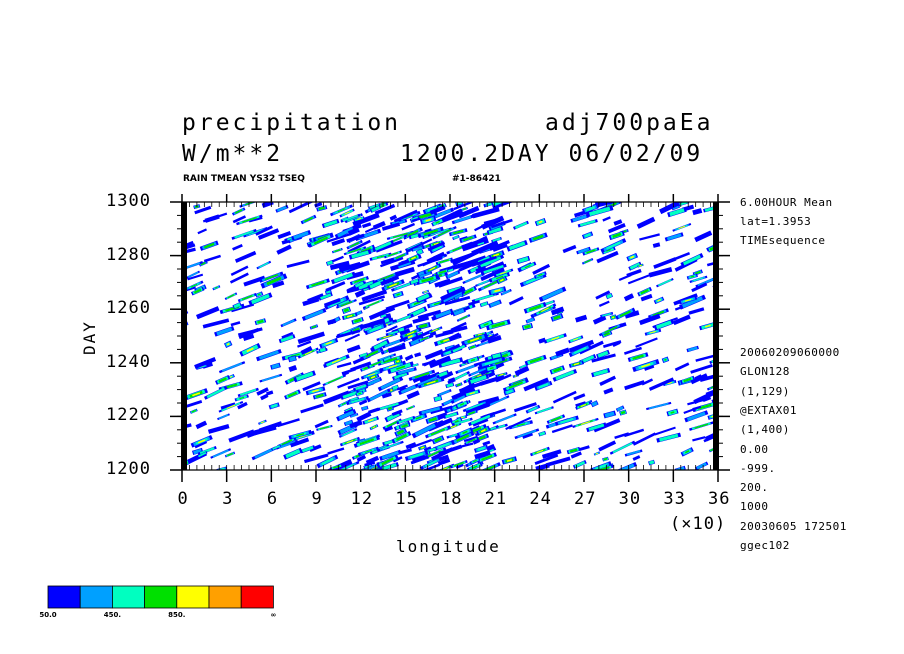  I want to click on colorbar-label: 850., so click(177, 615).